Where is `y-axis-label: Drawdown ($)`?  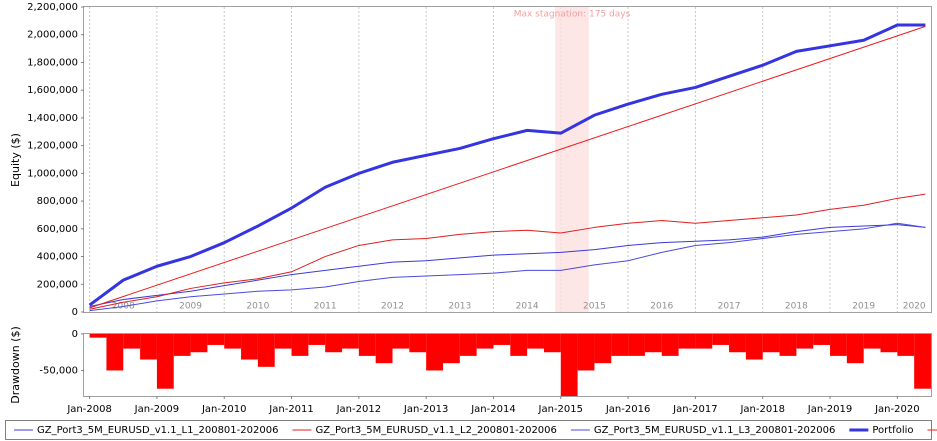 y-axis-label: Drawdown ($) is located at coordinates (15, 365).